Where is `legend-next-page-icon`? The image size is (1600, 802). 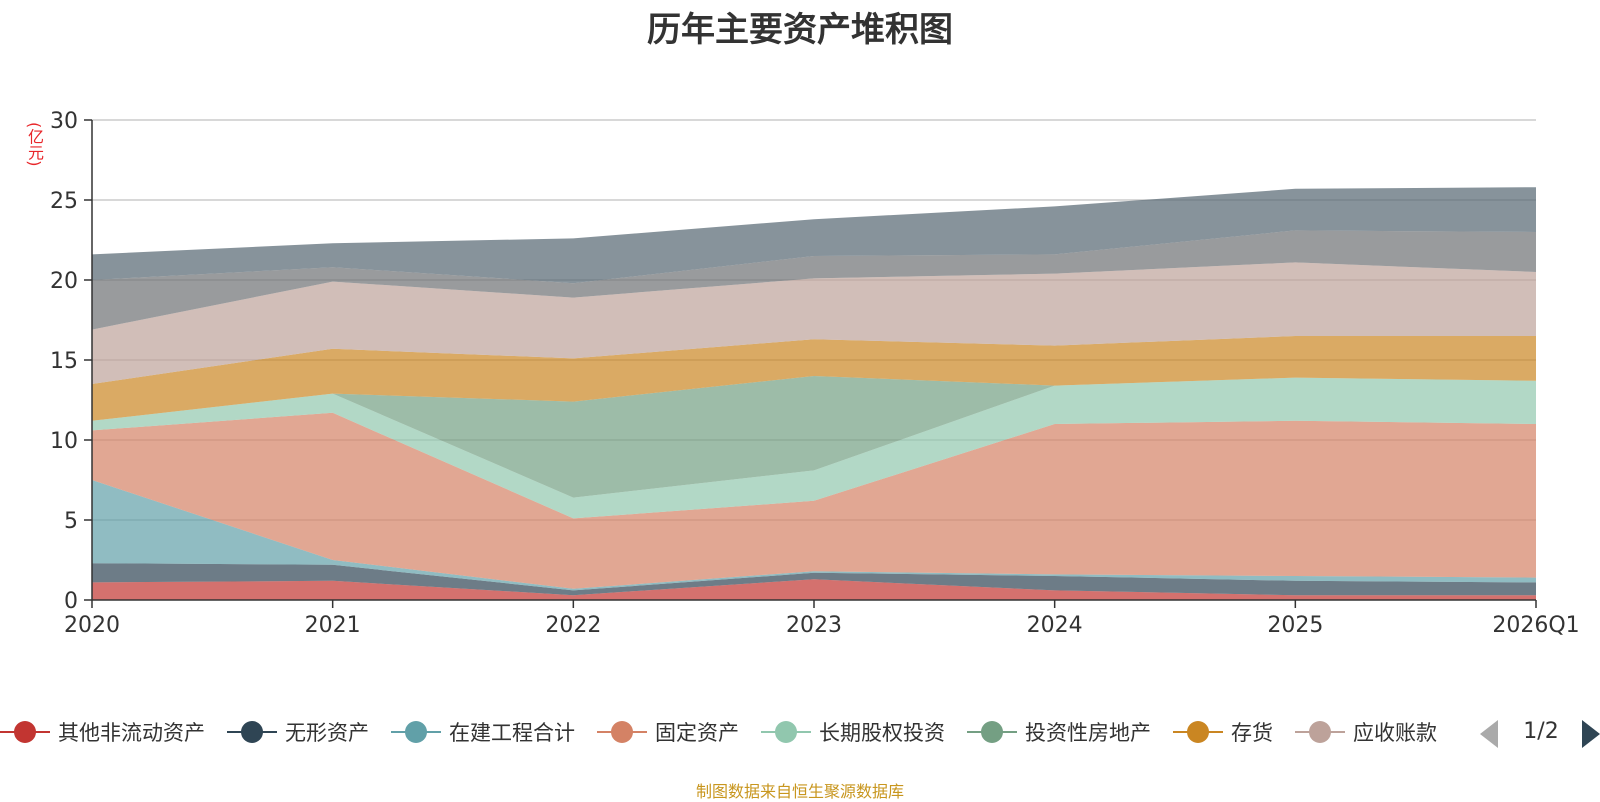 legend-next-page-icon is located at coordinates (1591, 734).